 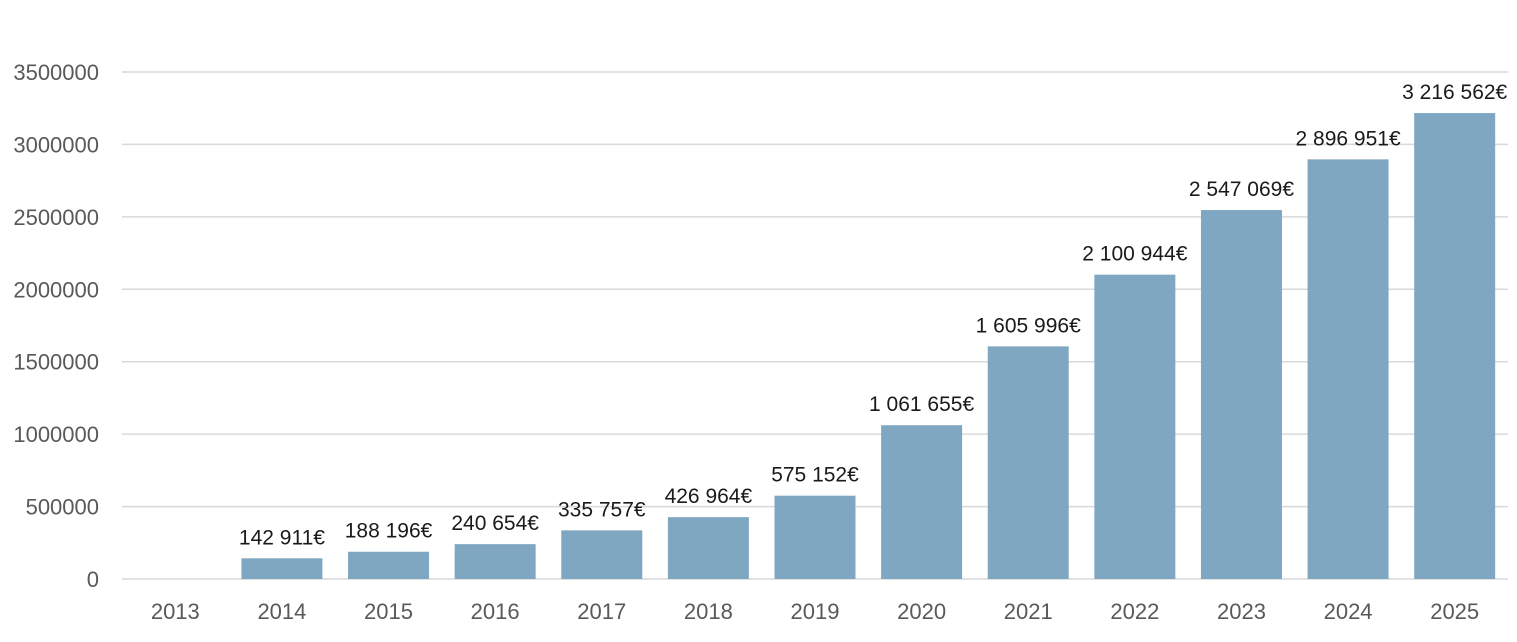 What do you see at coordinates (1134, 611) in the screenshot?
I see `x-tick-label: 2022` at bounding box center [1134, 611].